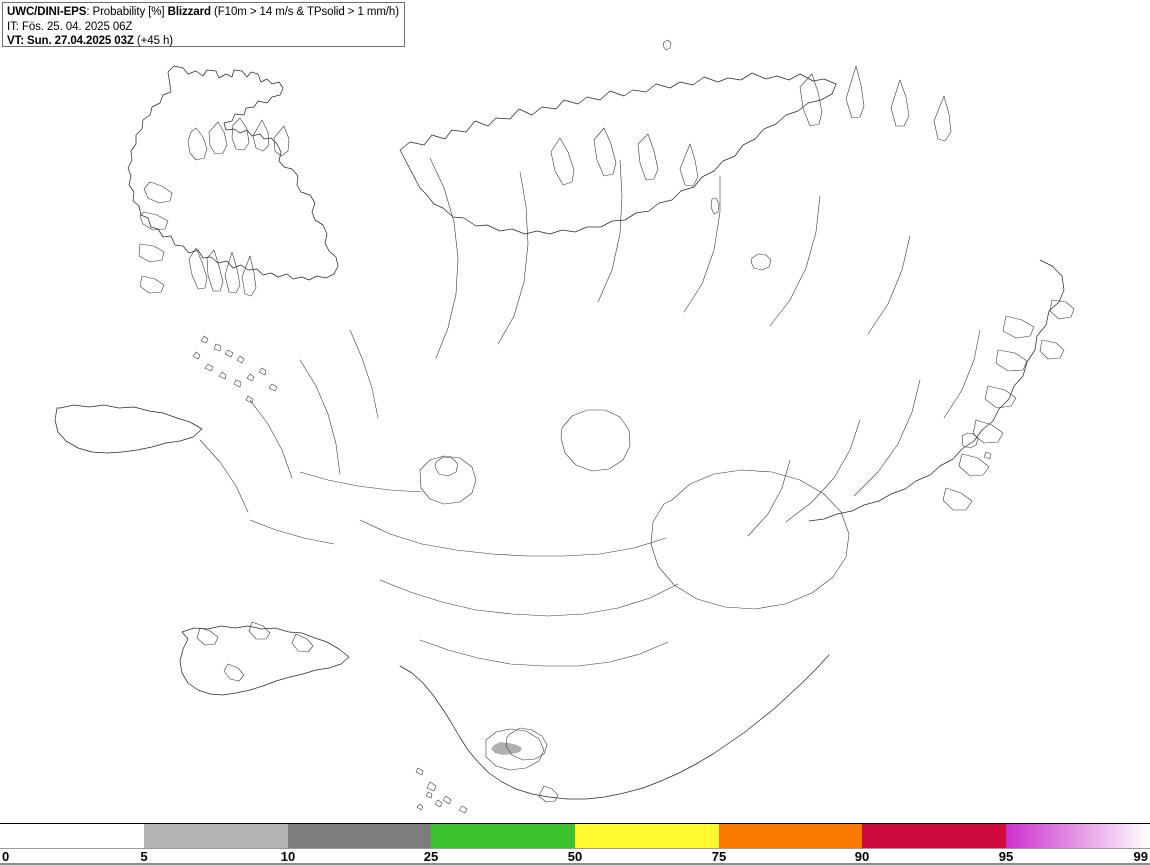 The width and height of the screenshot is (1150, 865). I want to click on island-vestmannaeyjar, so click(429, 801).